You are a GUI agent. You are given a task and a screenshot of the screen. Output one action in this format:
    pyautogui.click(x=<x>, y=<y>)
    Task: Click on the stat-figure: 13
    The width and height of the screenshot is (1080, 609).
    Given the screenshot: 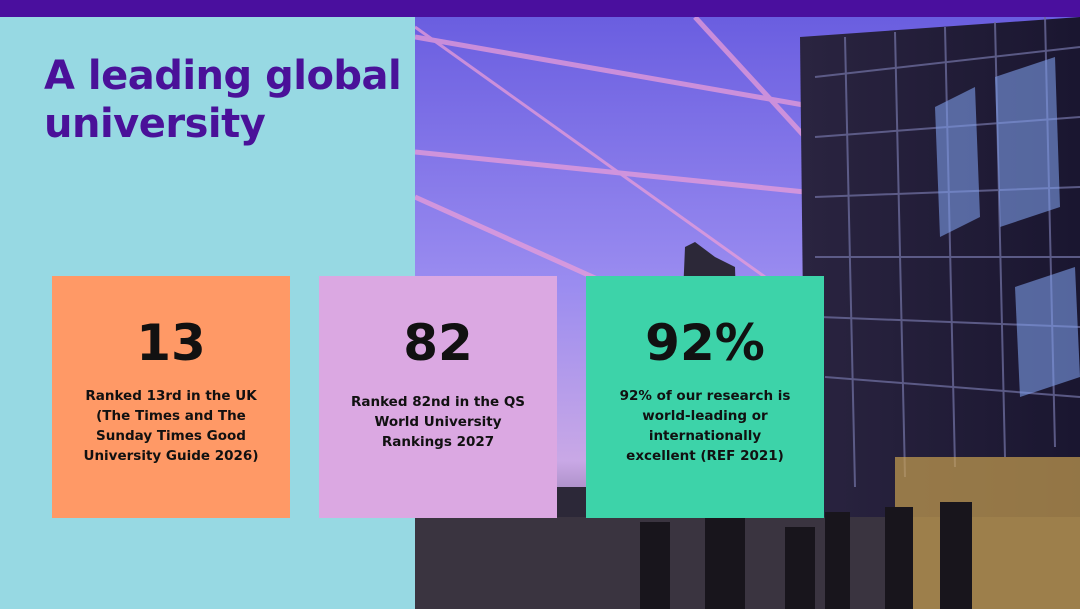 What is the action you would take?
    pyautogui.click(x=171, y=343)
    